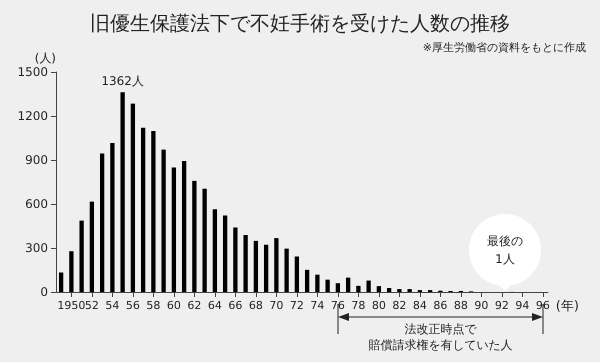 The width and height of the screenshot is (600, 362). Describe the element at coordinates (419, 305) in the screenshot. I see `x-tick-label: 84` at that location.